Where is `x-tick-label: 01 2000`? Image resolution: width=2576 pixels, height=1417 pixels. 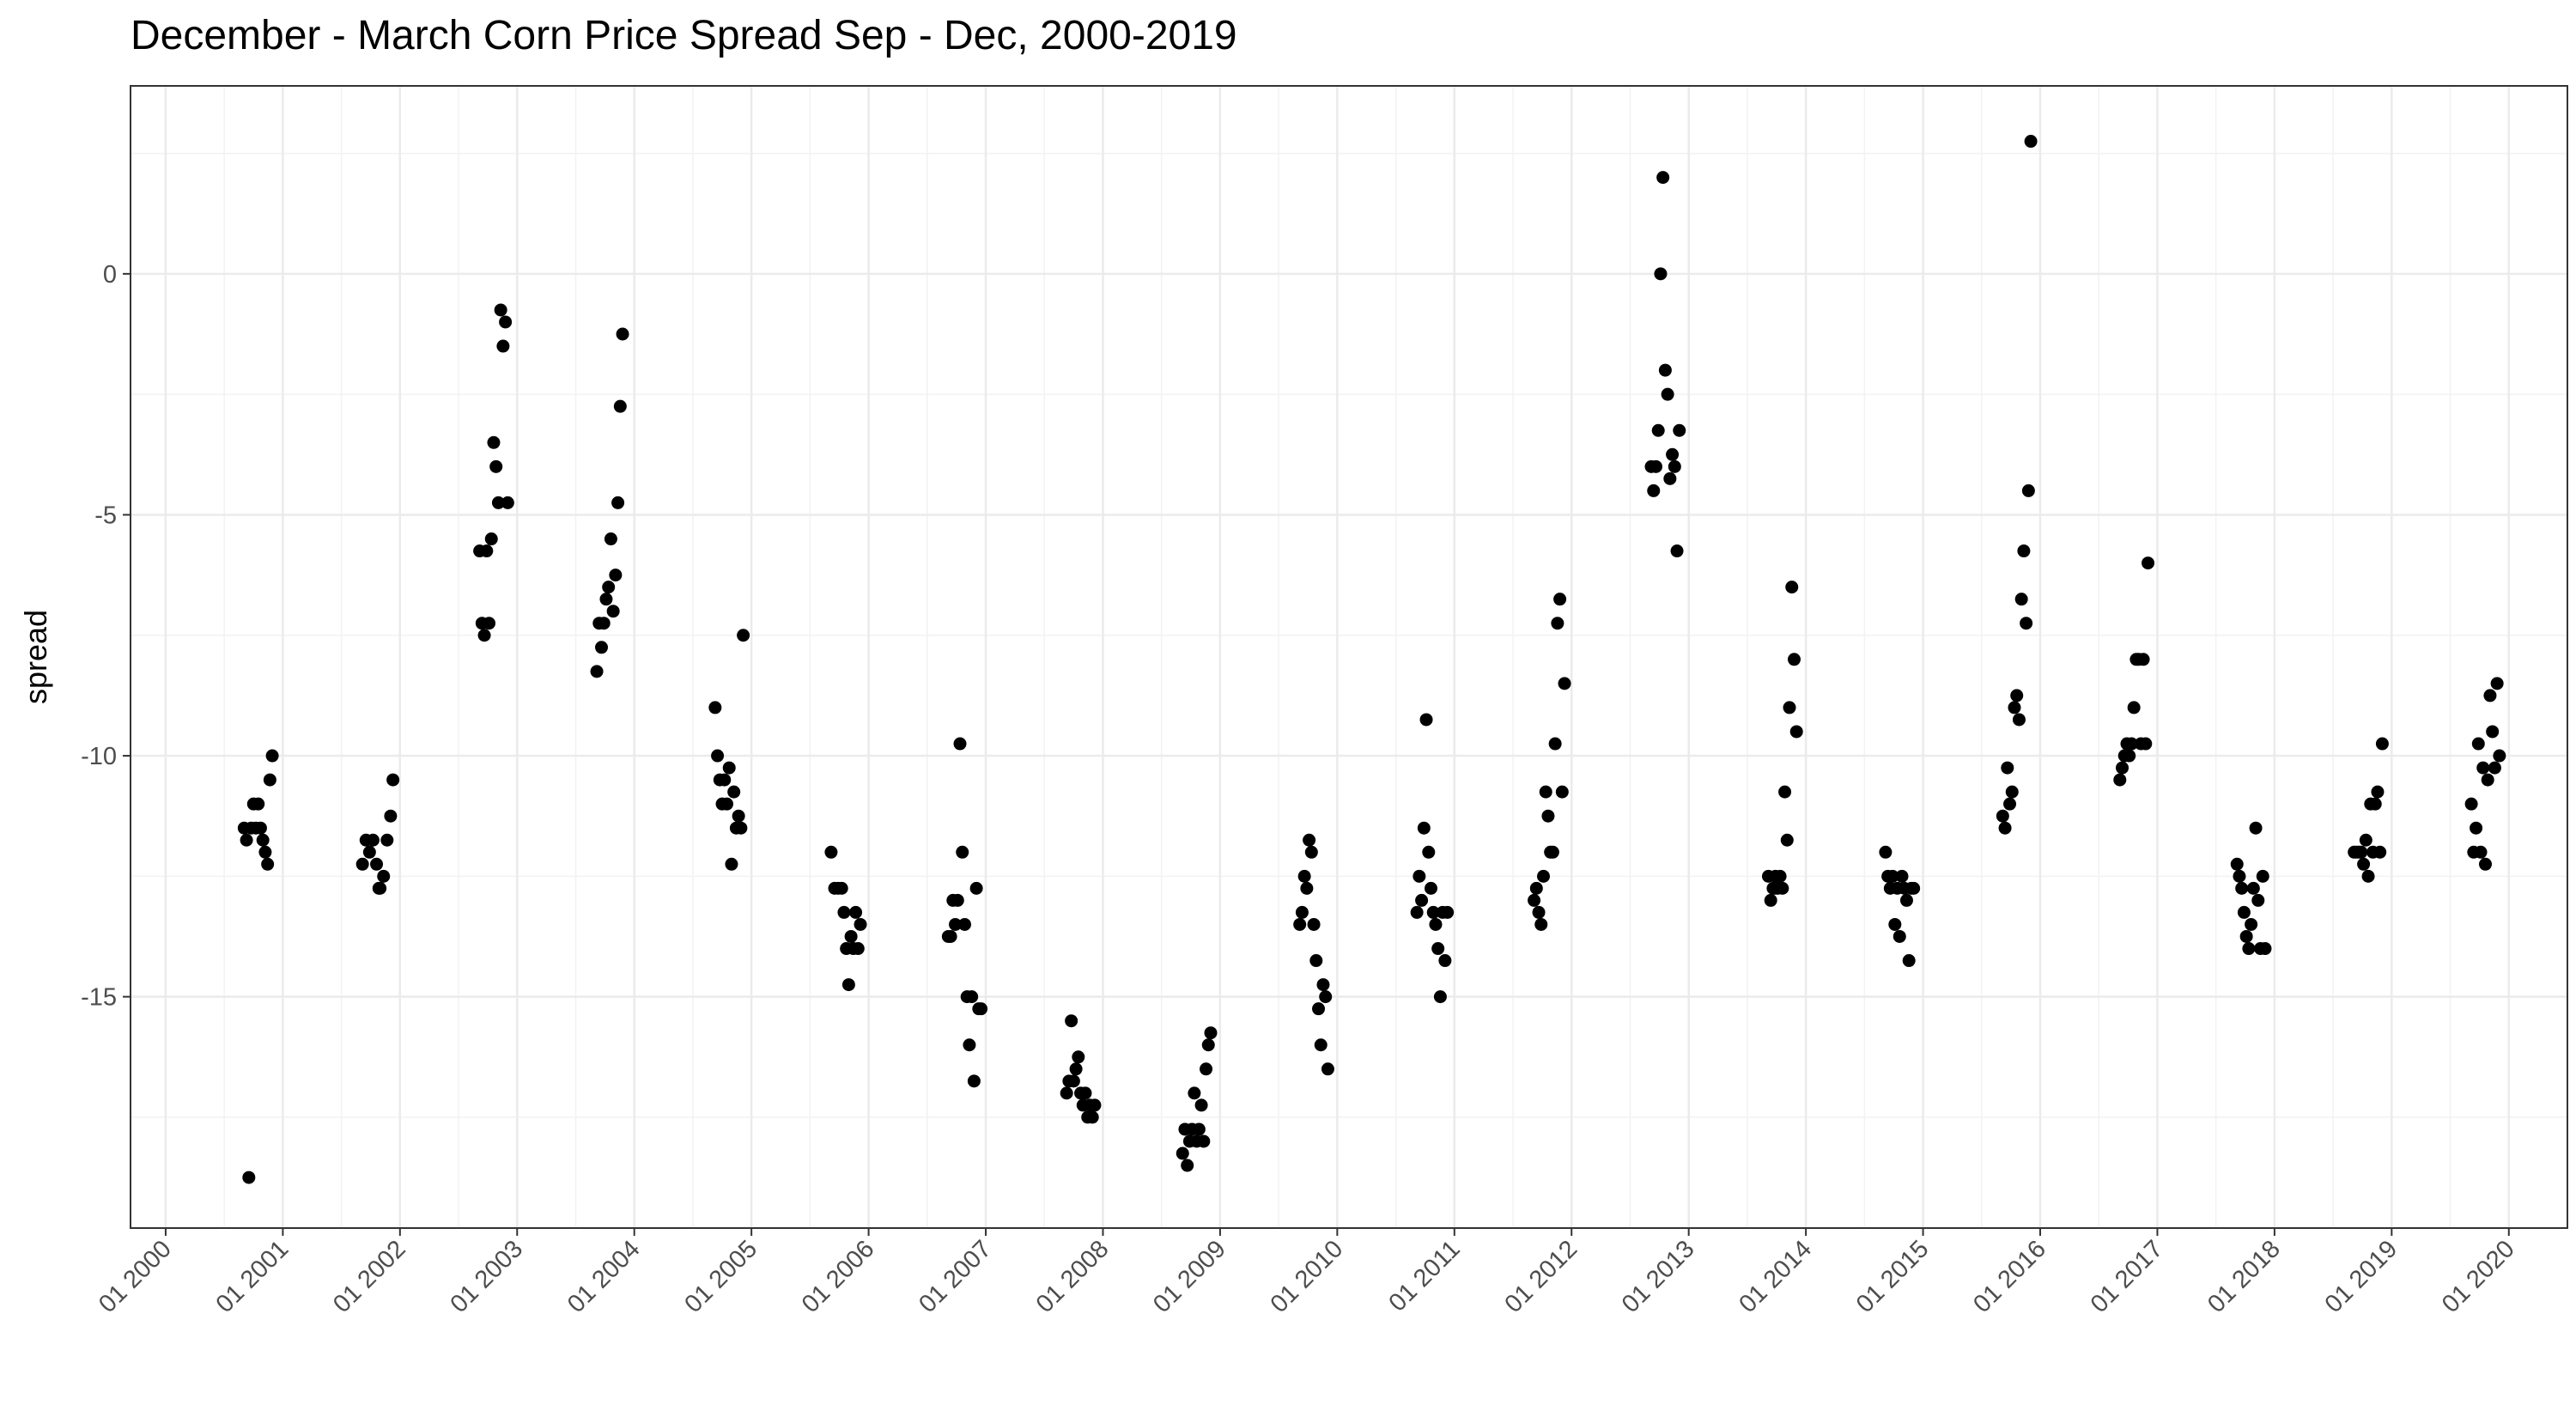 x-tick-label: 01 2000 is located at coordinates (135, 1276).